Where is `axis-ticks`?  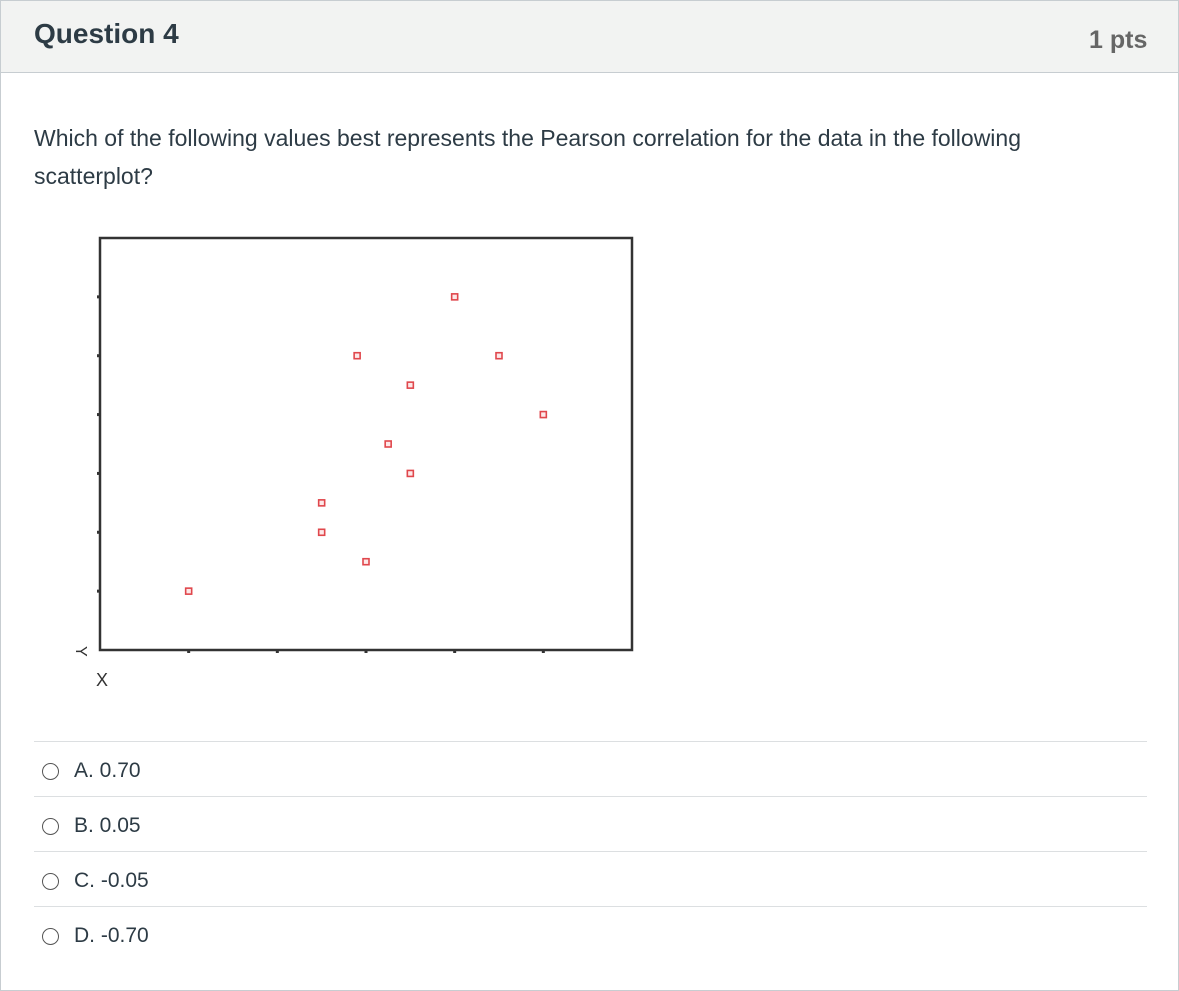 axis-ticks is located at coordinates (321, 474).